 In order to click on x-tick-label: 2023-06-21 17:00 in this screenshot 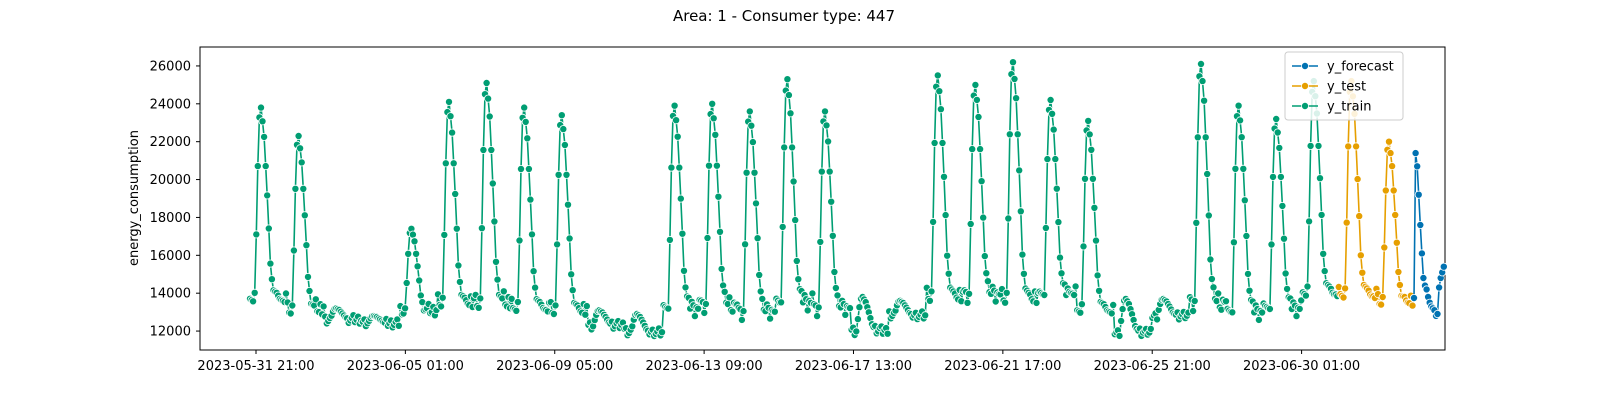, I will do `click(1002, 366)`.